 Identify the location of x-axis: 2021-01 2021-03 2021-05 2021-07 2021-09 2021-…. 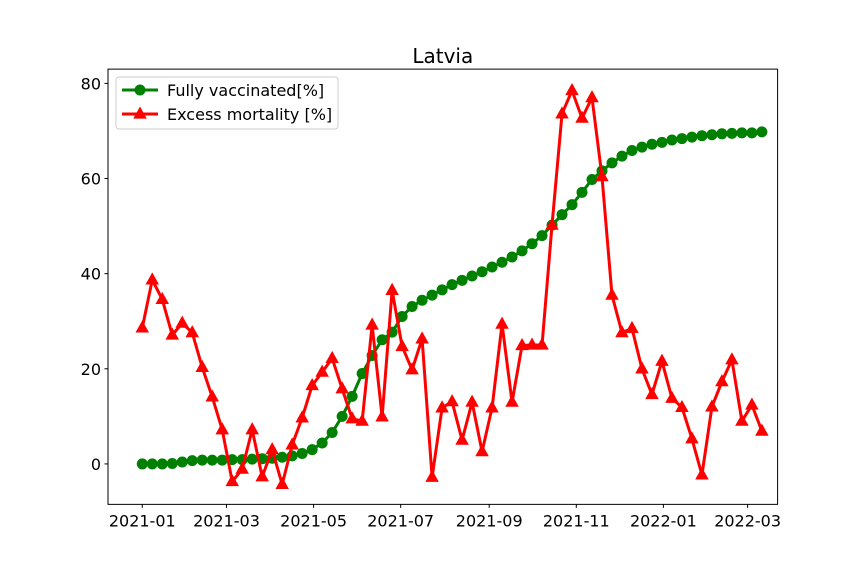
(445, 517).